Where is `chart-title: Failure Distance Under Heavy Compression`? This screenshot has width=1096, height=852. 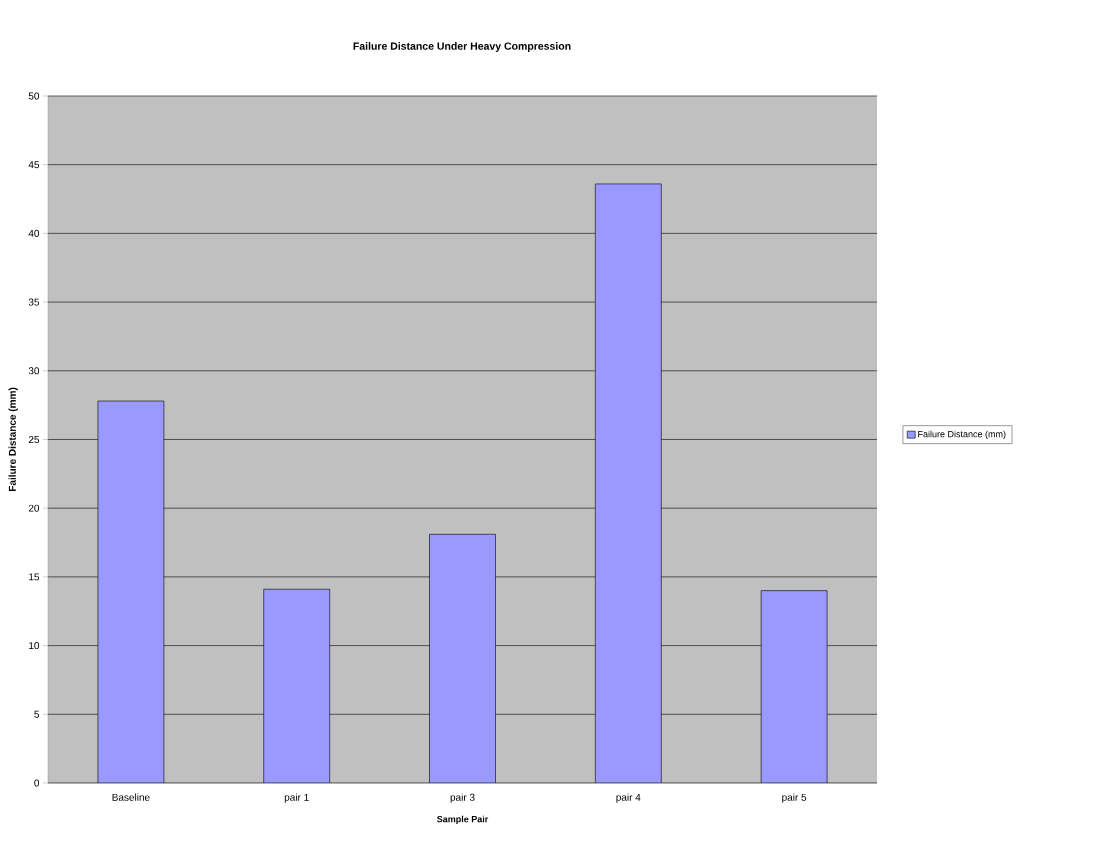
chart-title: Failure Distance Under Heavy Compression is located at coordinates (462, 47).